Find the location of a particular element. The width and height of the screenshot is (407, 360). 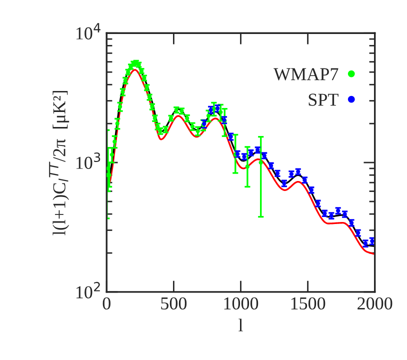

x-tick-label: 500 is located at coordinates (174, 303).